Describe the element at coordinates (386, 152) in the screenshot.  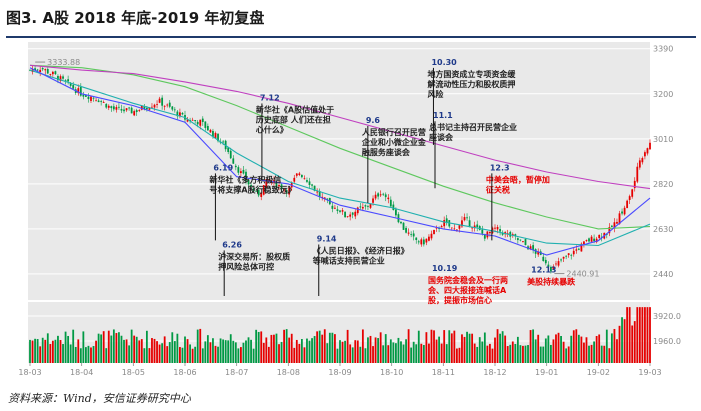
I see `annotation-text: 融服务座谈会` at that location.